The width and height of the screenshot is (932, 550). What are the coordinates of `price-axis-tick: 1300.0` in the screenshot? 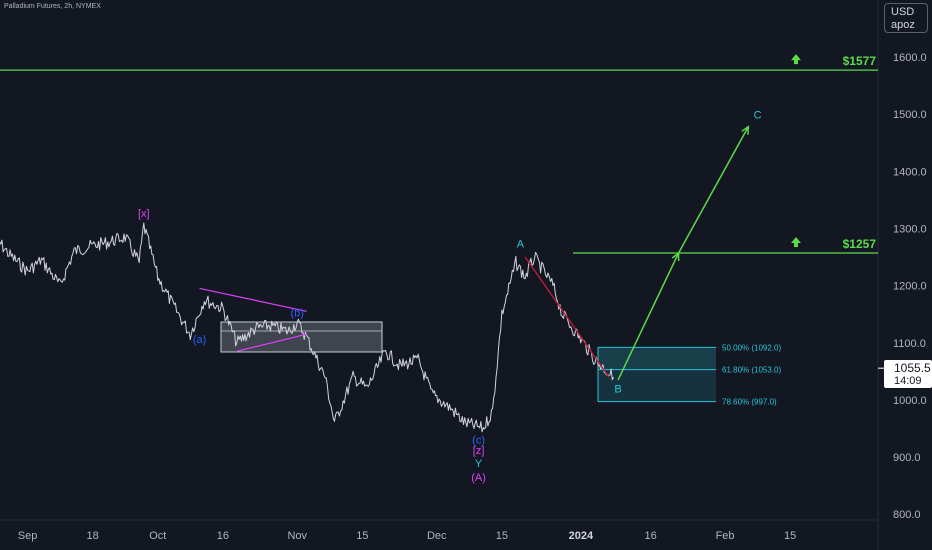 It's located at (910, 229).